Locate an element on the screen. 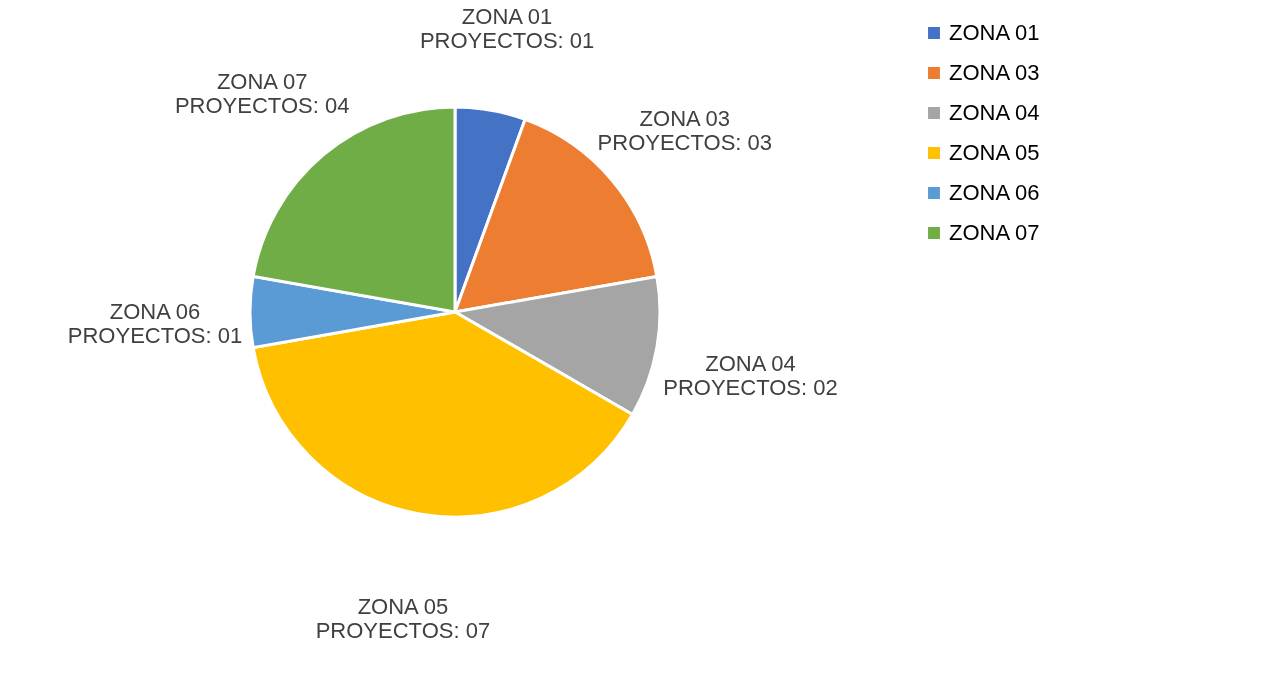  legend-label: ZONA 04 is located at coordinates (994, 112).